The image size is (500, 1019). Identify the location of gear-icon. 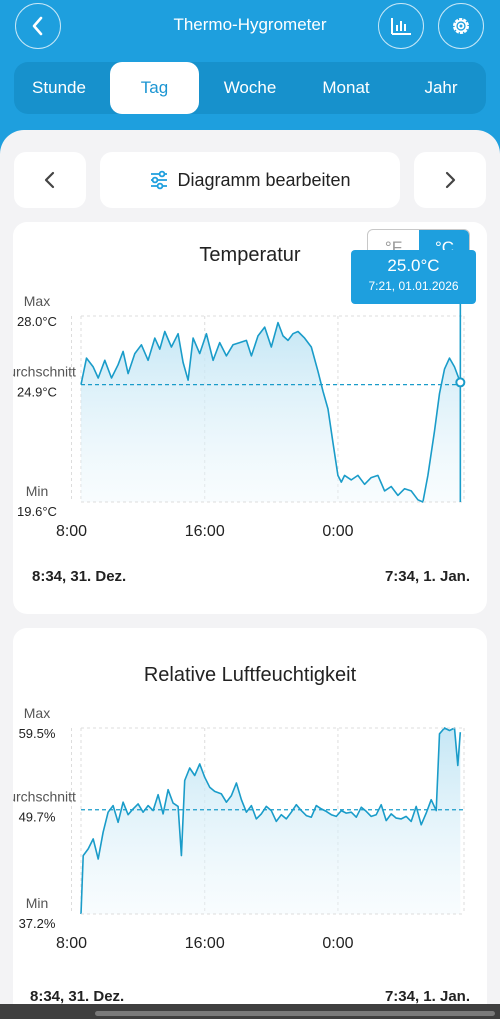
(461, 26).